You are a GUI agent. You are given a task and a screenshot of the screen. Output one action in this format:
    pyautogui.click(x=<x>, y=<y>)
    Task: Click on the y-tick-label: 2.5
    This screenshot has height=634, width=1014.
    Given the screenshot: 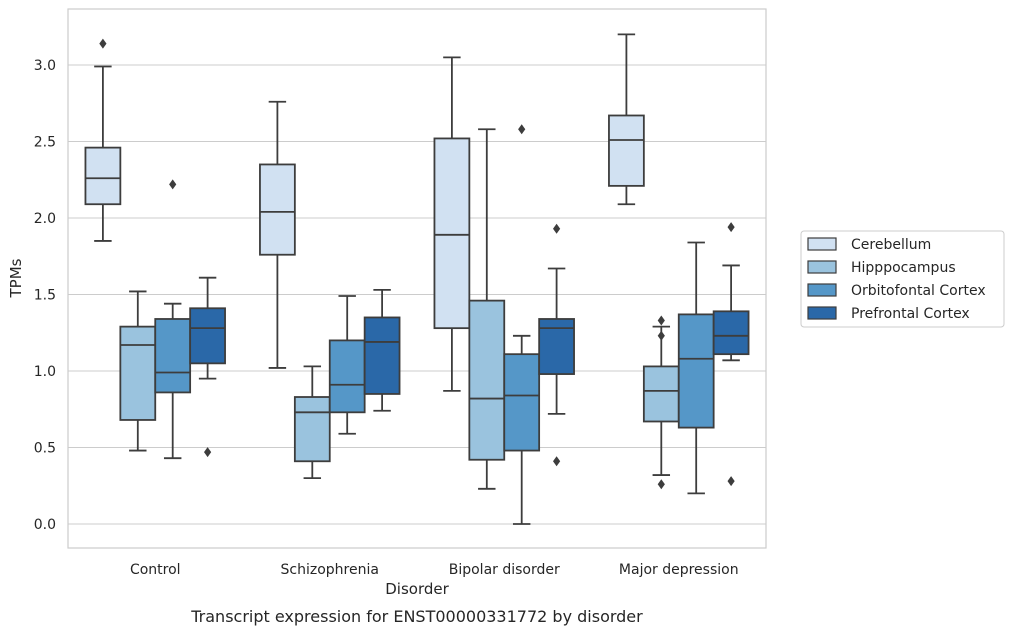 What is the action you would take?
    pyautogui.click(x=45, y=143)
    